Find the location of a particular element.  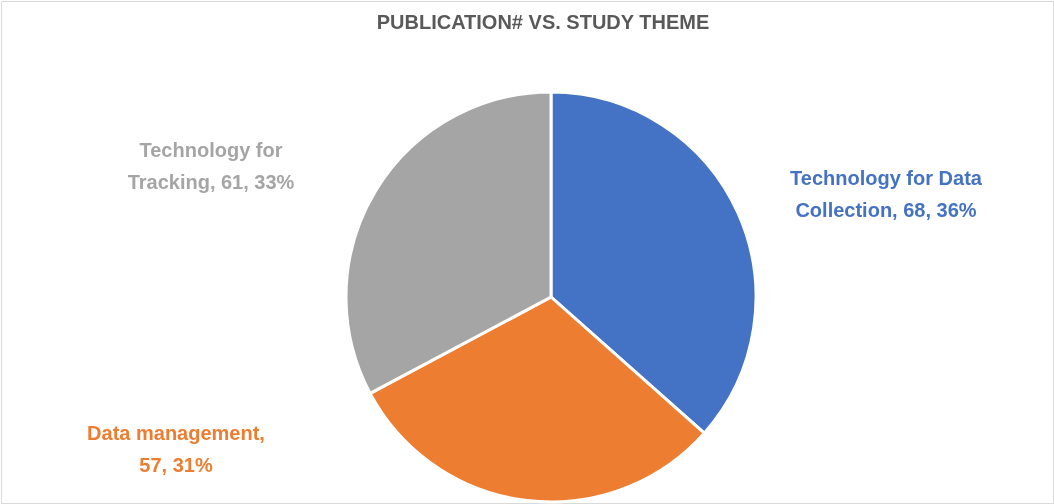

slice-label: Technology for Tracking, 61, 33% is located at coordinates (211, 166).